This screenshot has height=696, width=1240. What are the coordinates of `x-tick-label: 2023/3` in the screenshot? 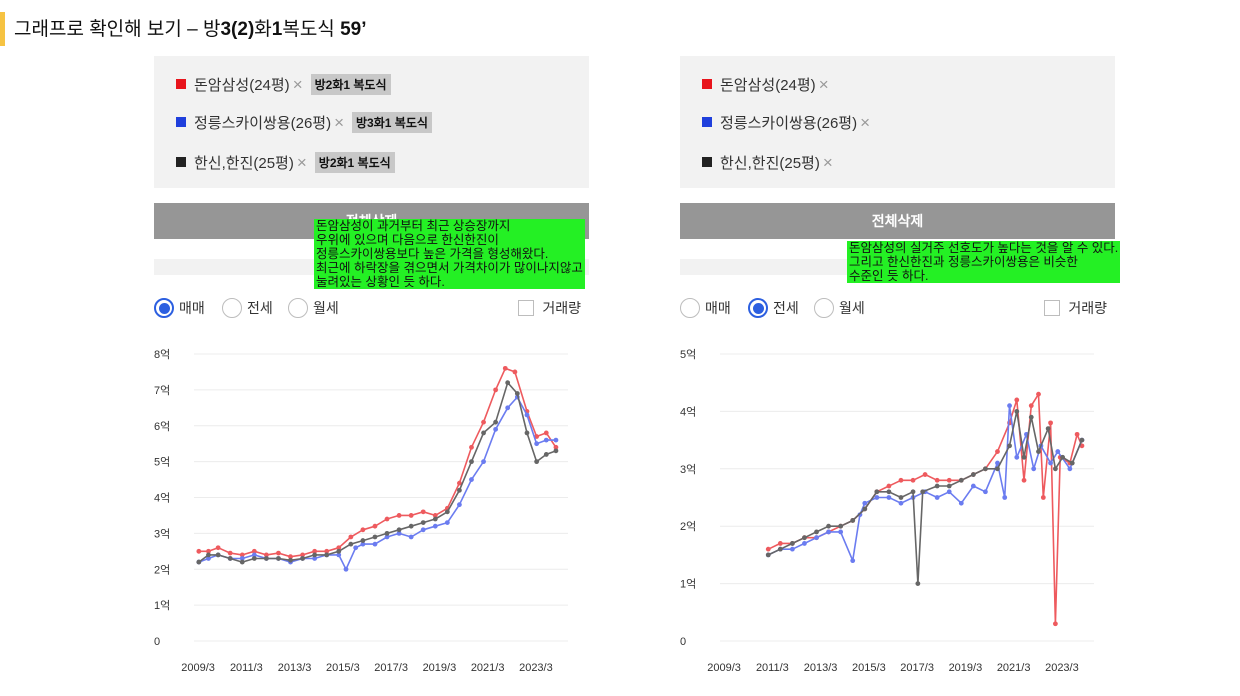 It's located at (1062, 668).